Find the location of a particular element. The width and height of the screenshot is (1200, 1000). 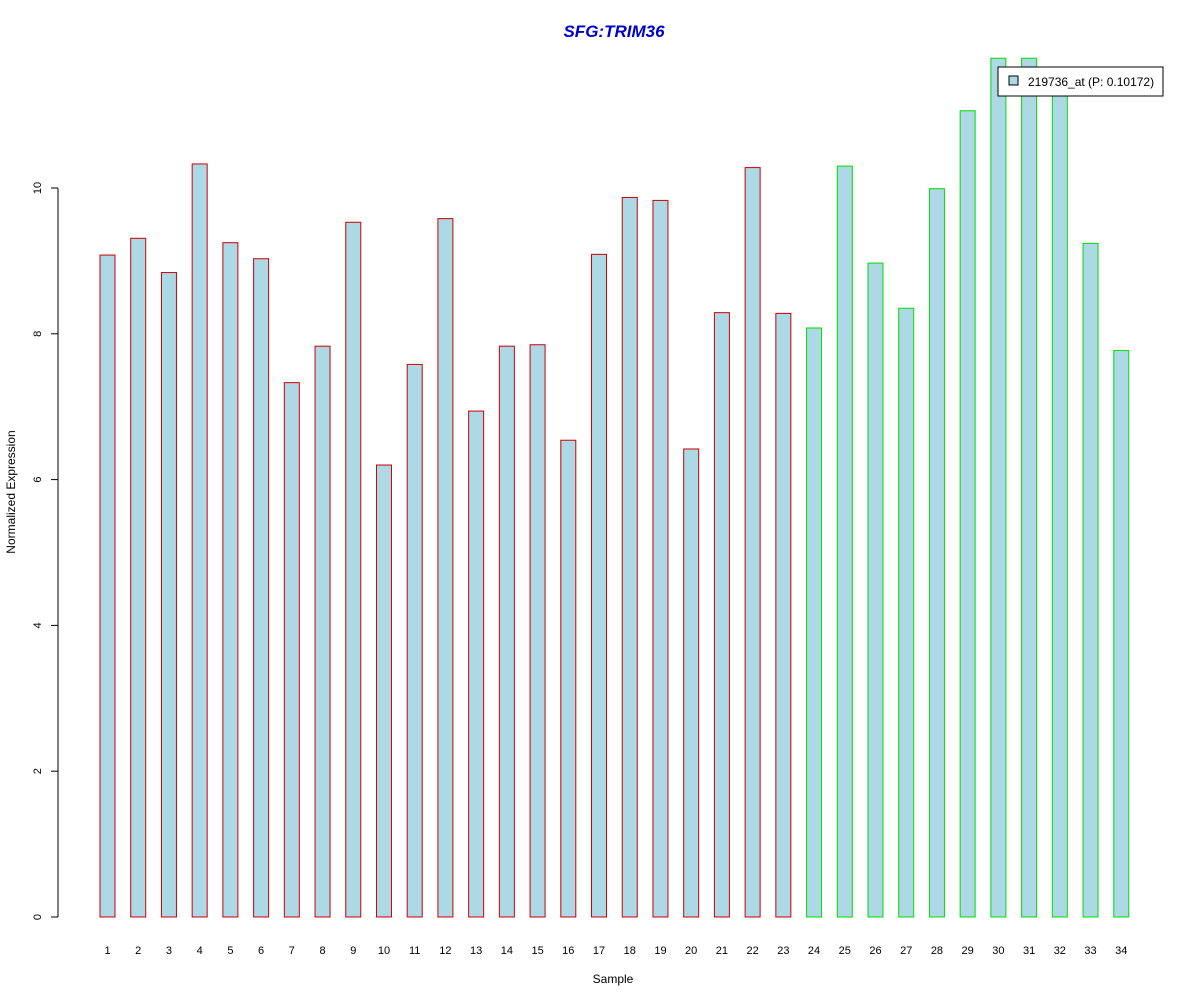

x-tick-label: 16 is located at coordinates (568, 951).